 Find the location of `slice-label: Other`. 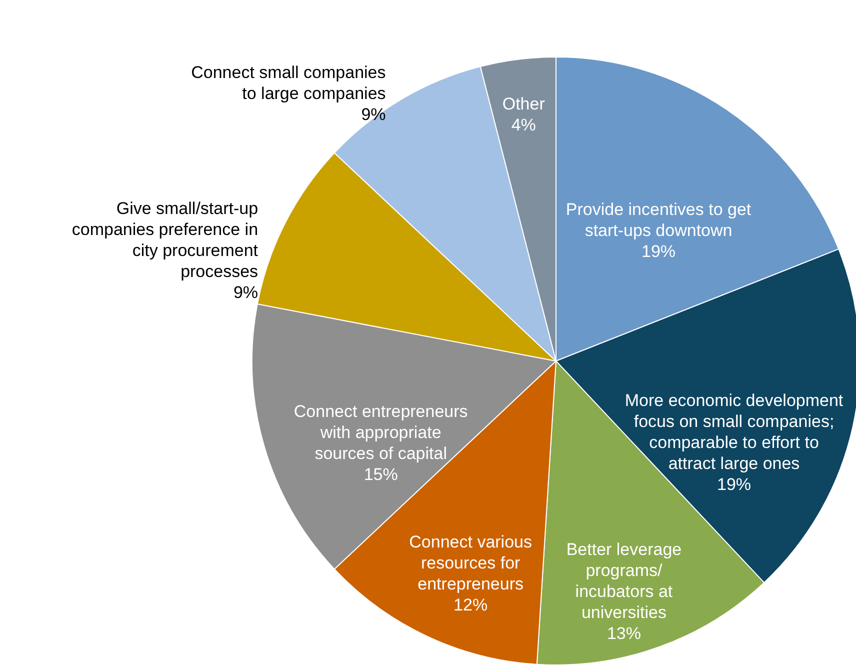

slice-label: Other is located at coordinates (524, 104).